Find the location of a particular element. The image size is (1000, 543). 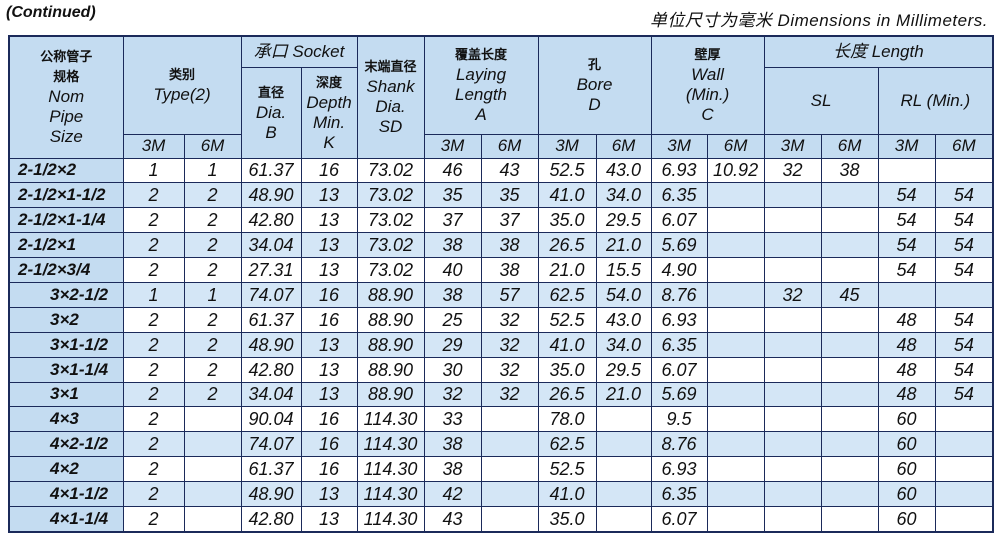

pipe-size: 3×2 is located at coordinates (66, 319).